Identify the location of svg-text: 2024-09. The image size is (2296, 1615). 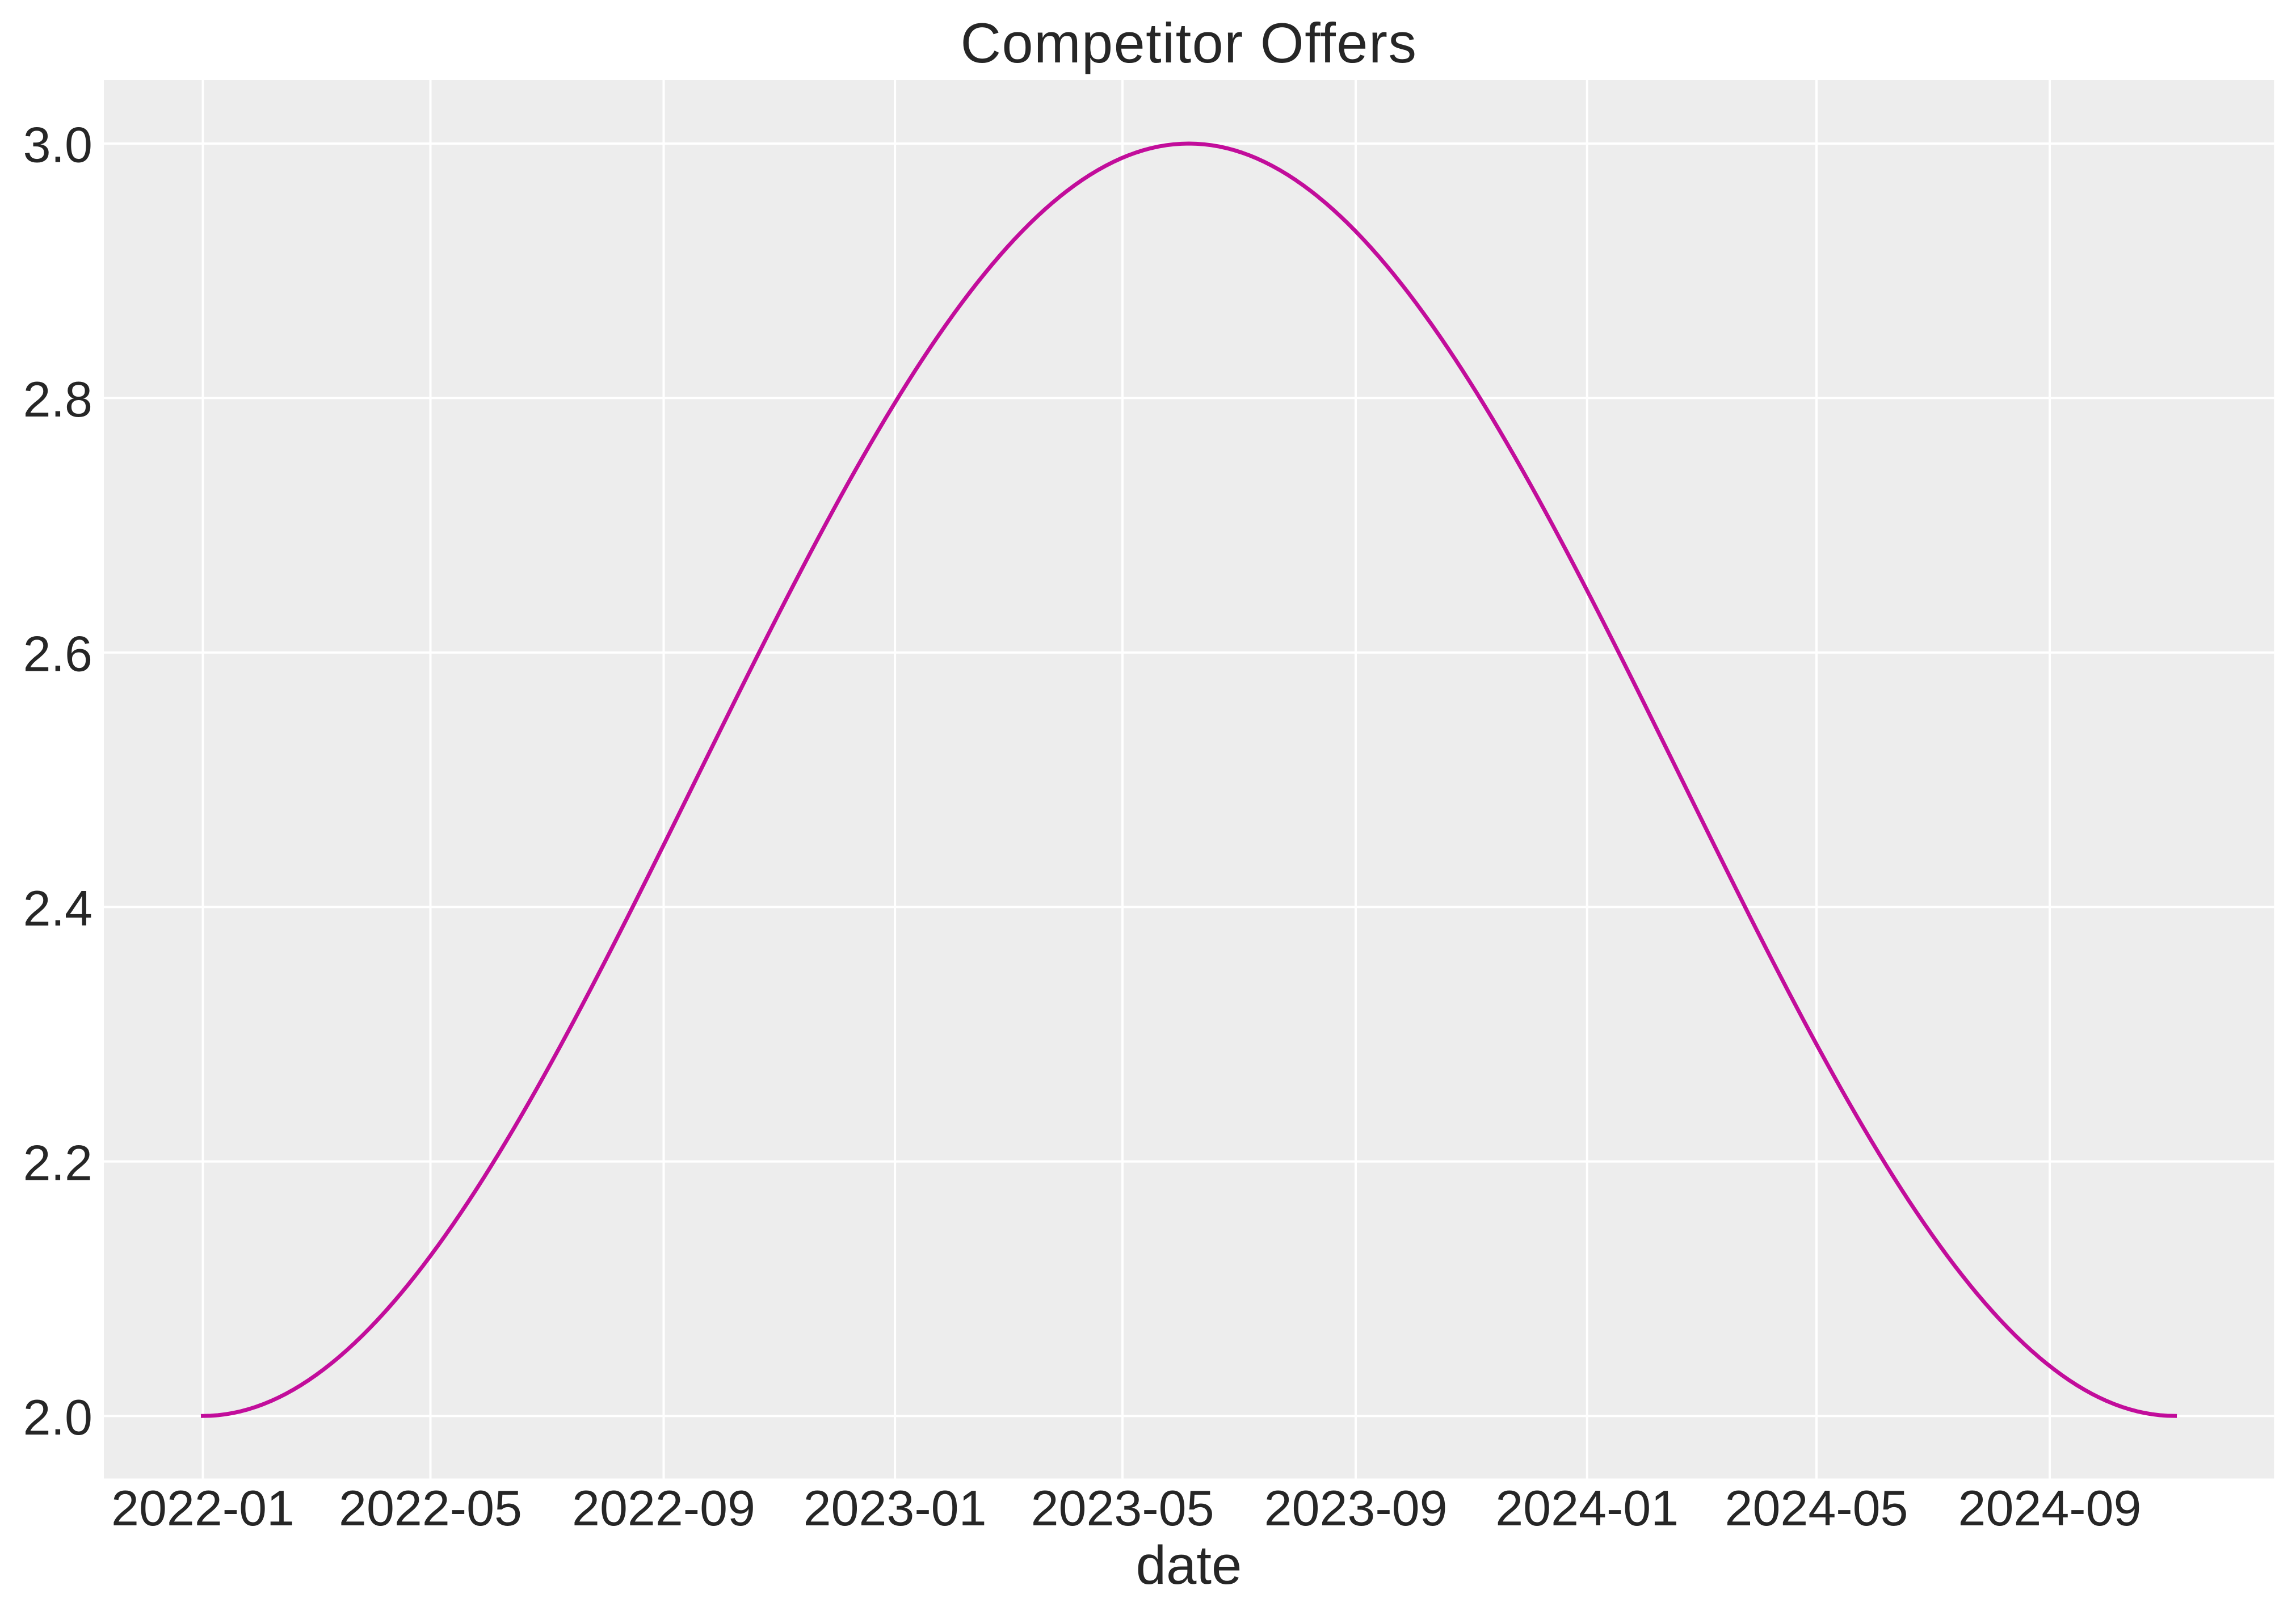
(2050, 1508).